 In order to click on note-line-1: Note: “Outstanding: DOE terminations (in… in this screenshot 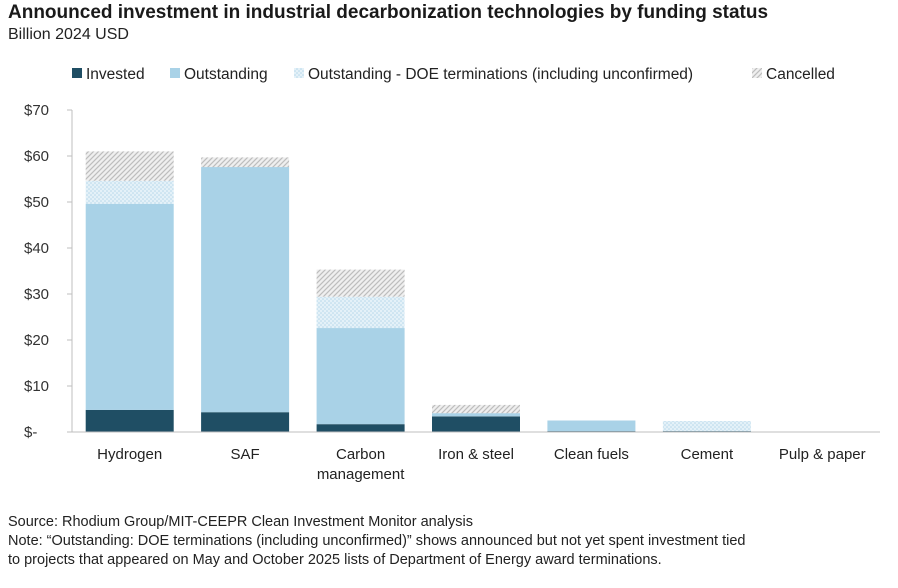, I will do `click(377, 541)`.